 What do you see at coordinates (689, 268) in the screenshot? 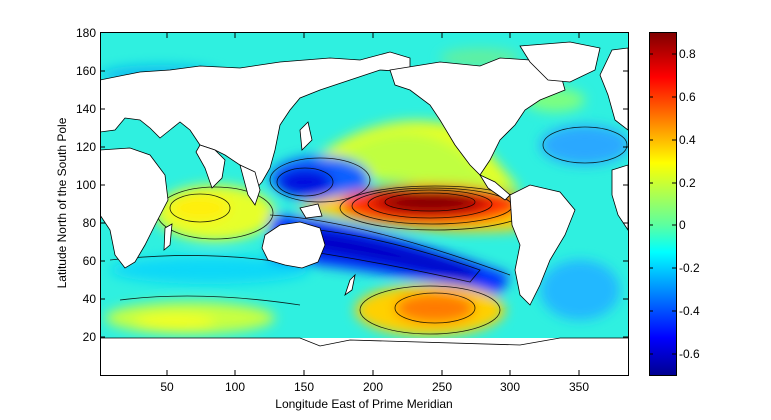
I see `colorbar-tick-label: -0.2` at bounding box center [689, 268].